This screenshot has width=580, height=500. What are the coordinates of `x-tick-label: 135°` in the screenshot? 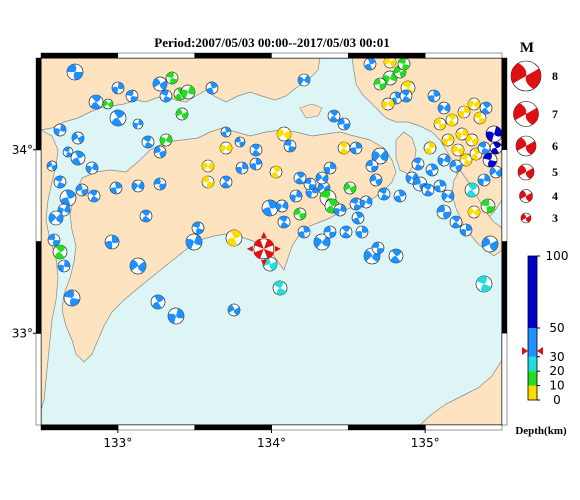 It's located at (425, 443).